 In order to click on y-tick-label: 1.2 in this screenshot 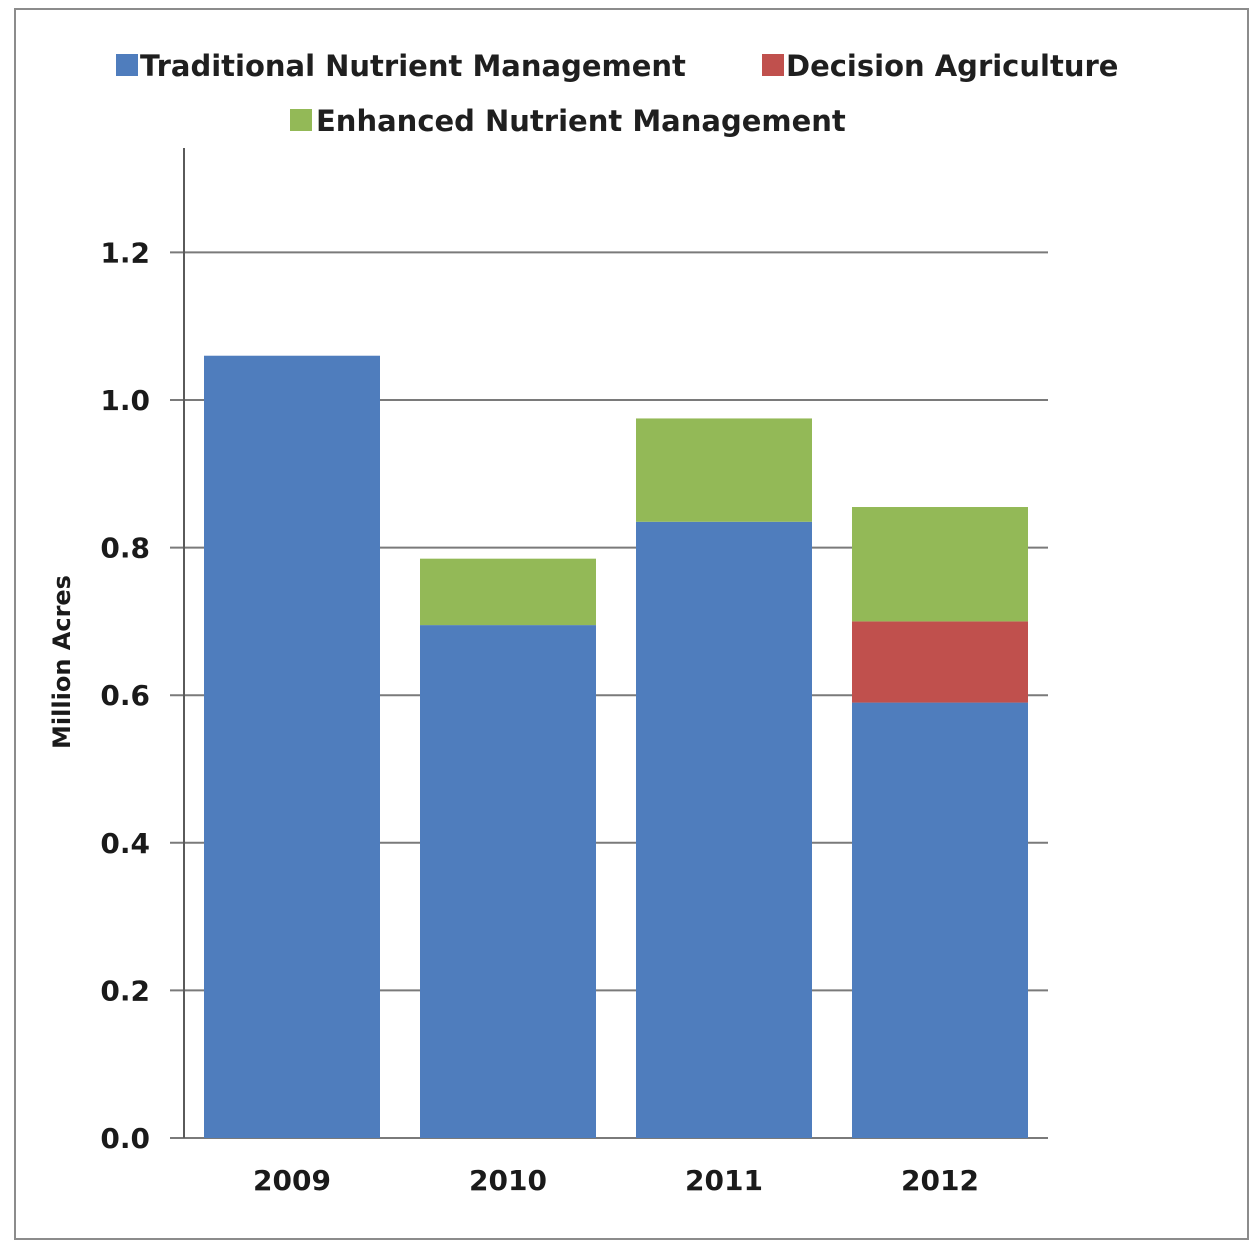, I will do `click(125, 252)`.